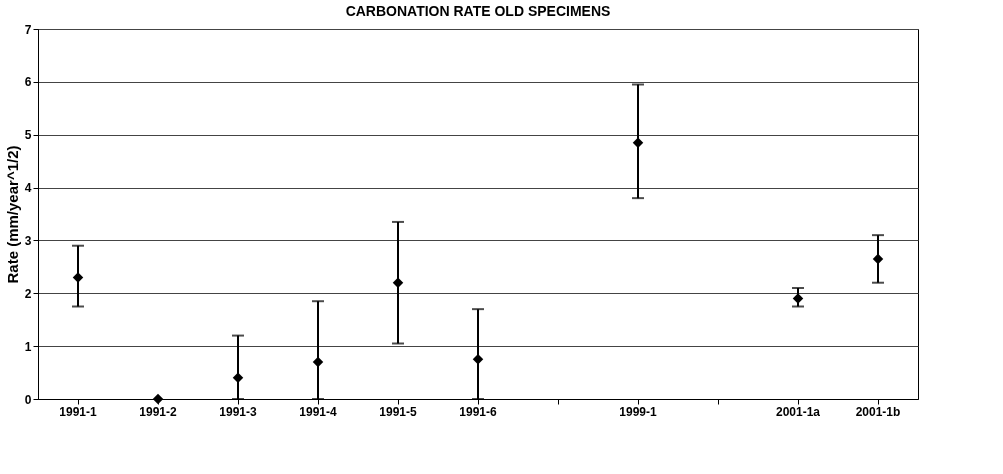 This screenshot has width=1003, height=474. Describe the element at coordinates (28, 399) in the screenshot. I see `y-tick-label: 0` at that location.